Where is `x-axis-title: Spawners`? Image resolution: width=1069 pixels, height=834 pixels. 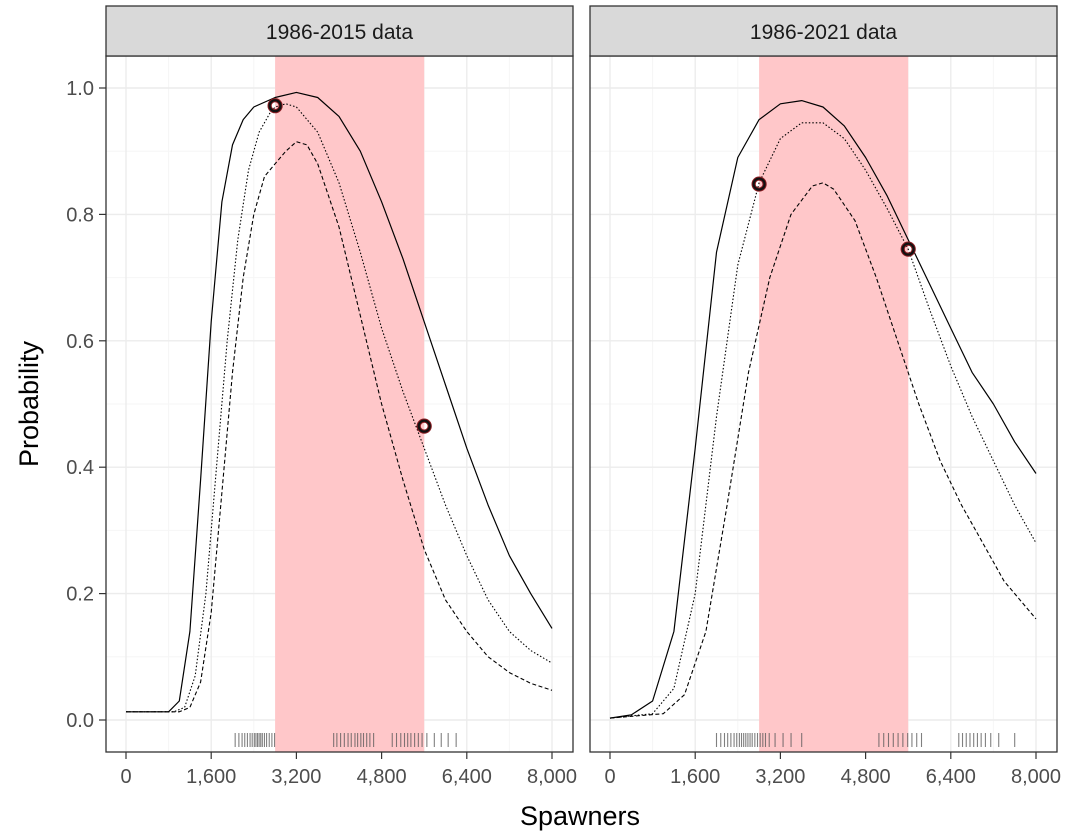 x-axis-title: Spawners is located at coordinates (580, 816).